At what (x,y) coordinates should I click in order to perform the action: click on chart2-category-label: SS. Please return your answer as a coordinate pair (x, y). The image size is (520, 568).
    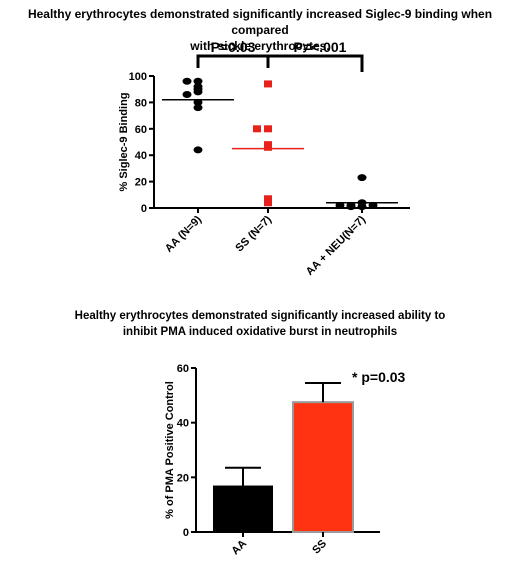
    Looking at the image, I should click on (319, 547).